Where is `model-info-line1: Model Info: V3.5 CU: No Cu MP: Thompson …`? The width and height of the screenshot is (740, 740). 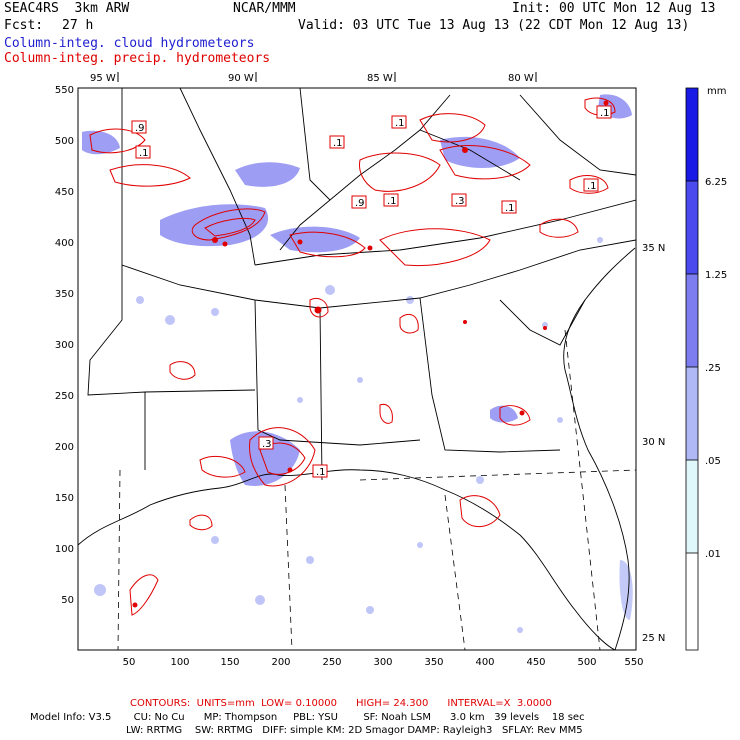
model-info-line1: Model Info: V3.5 CU: No Cu MP: Thompson … is located at coordinates (307, 717).